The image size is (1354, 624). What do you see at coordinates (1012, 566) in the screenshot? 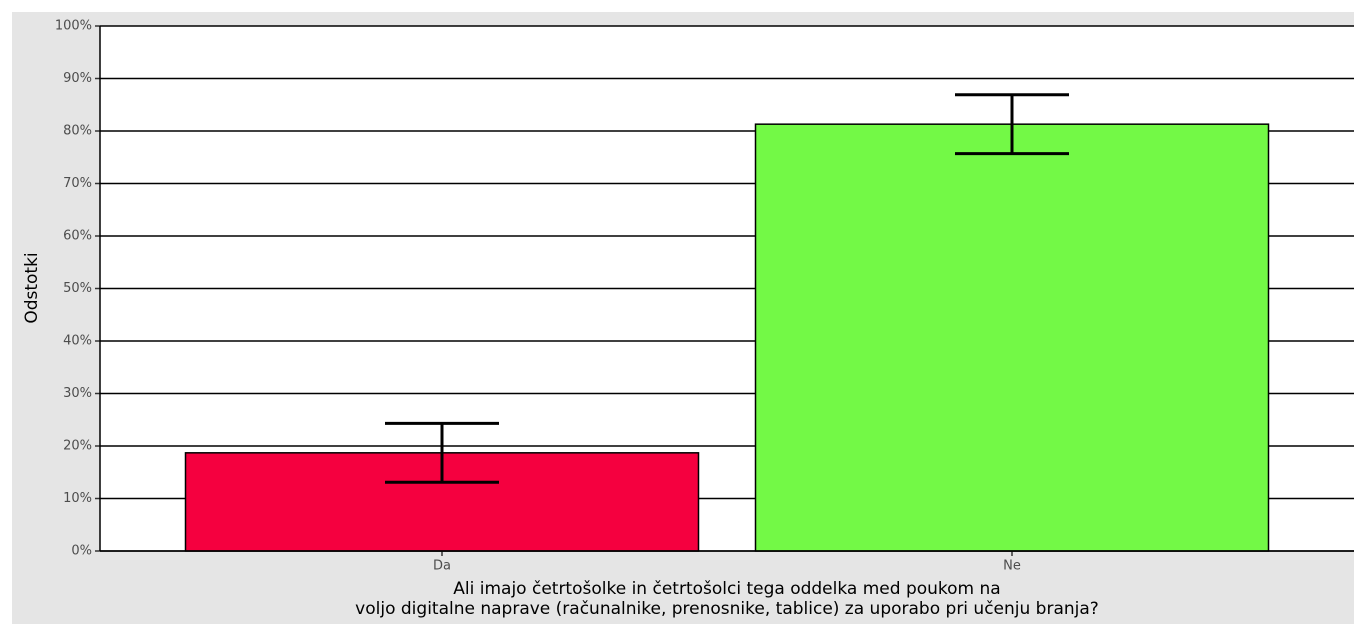
I see `x-tick-label: Ne` at bounding box center [1012, 566].